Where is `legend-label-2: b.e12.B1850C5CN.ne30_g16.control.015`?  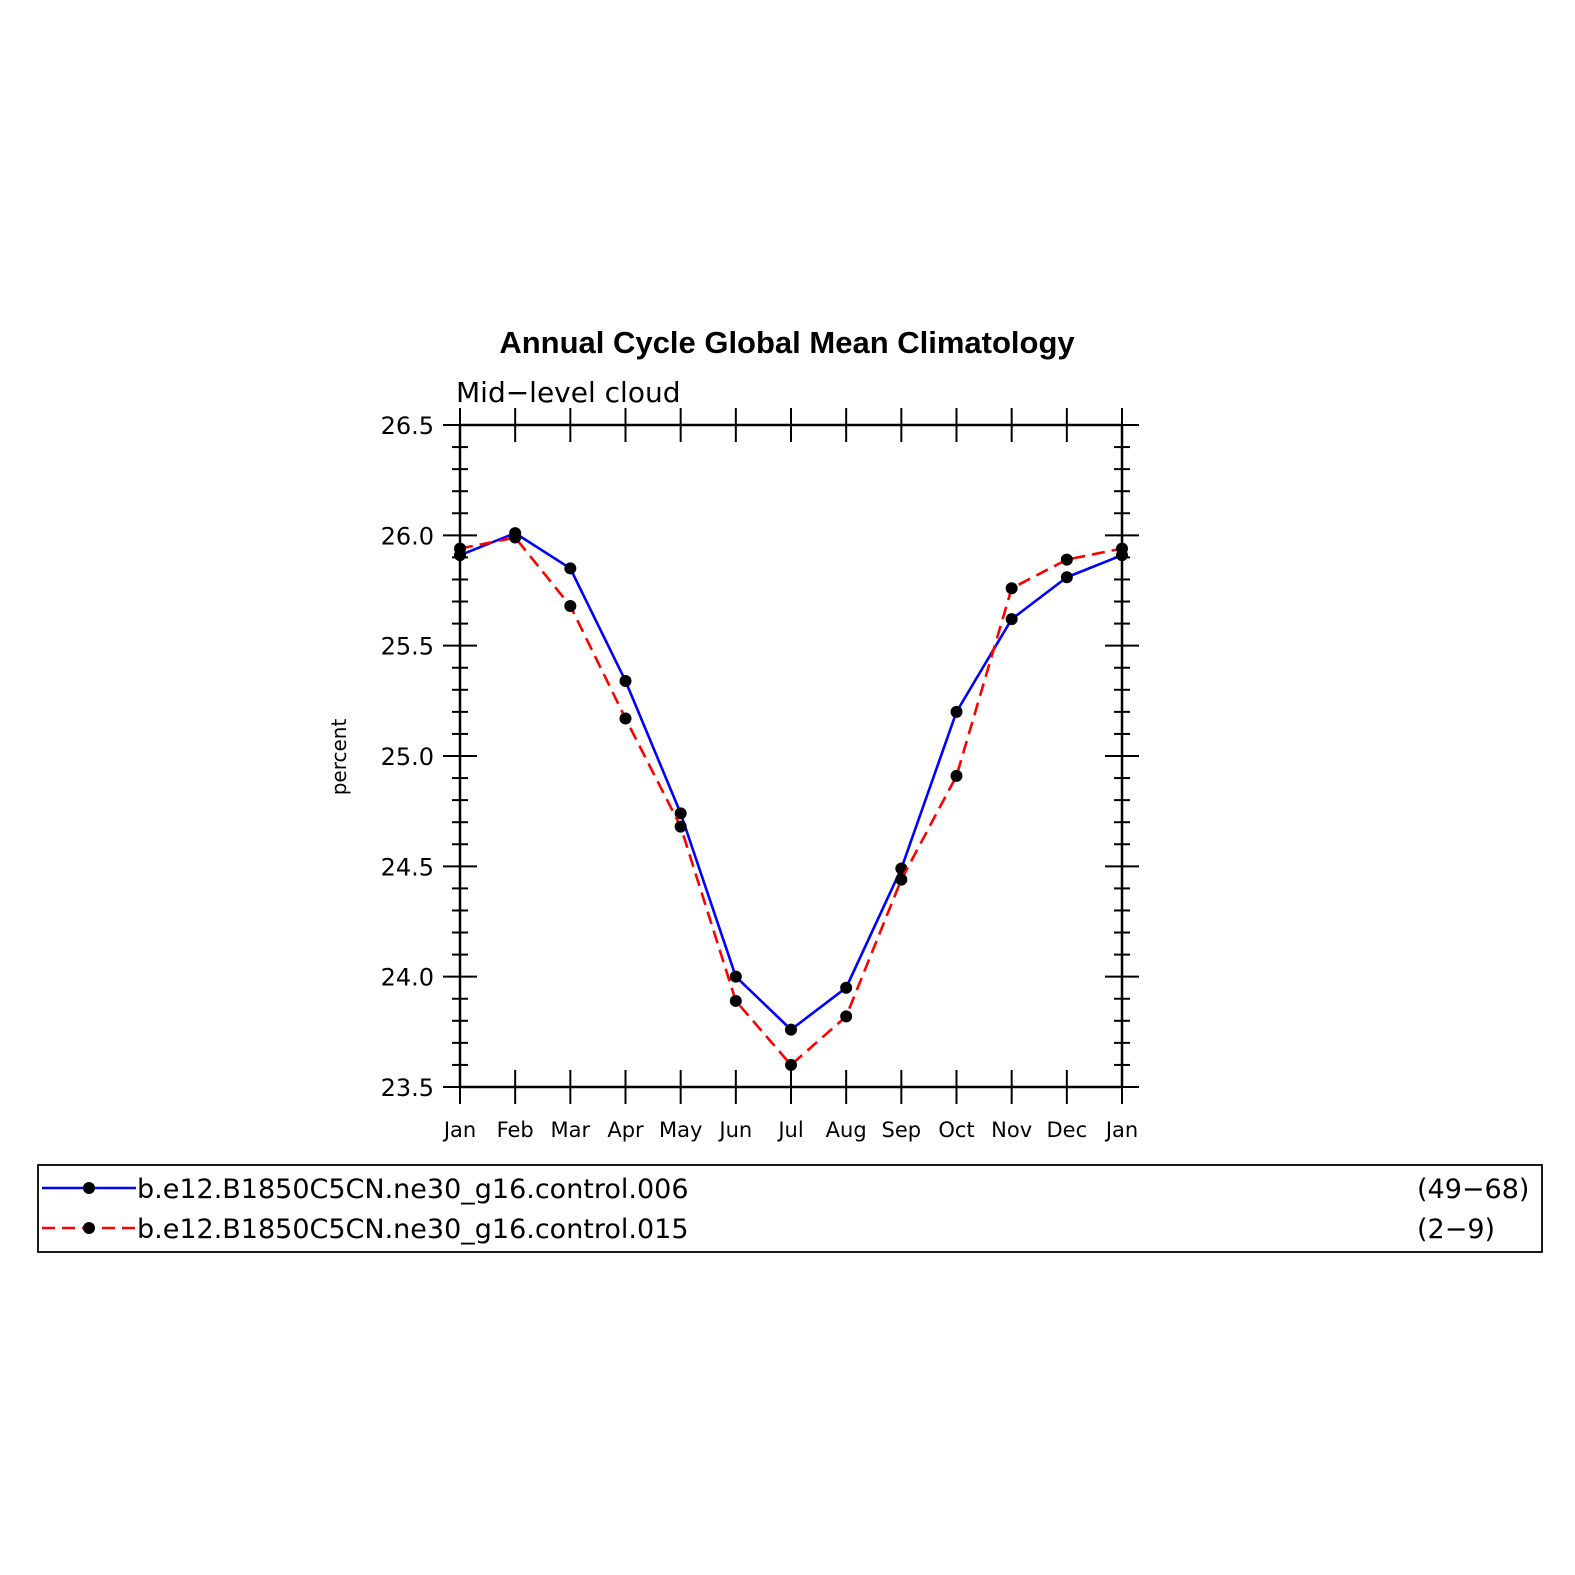 legend-label-2: b.e12.B1850C5CN.ne30_g16.control.015 is located at coordinates (413, 1229).